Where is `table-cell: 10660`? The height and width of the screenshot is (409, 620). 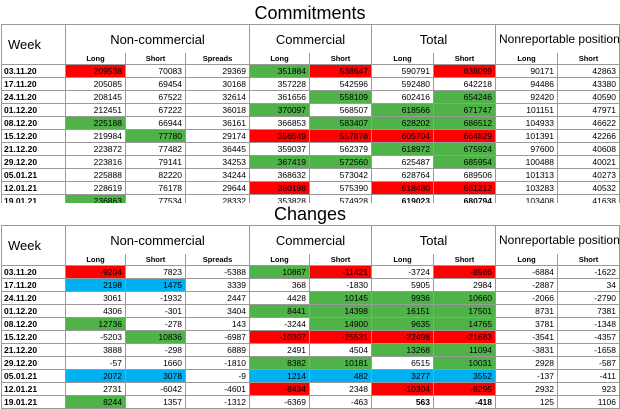 table-cell: 10660 is located at coordinates (465, 298).